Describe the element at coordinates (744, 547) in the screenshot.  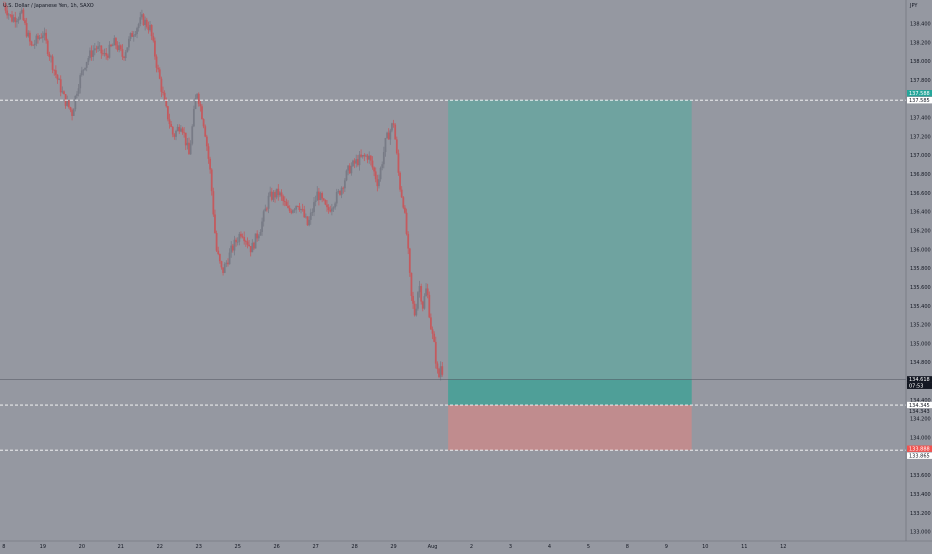
I see `time-tick-label: 11` at that location.